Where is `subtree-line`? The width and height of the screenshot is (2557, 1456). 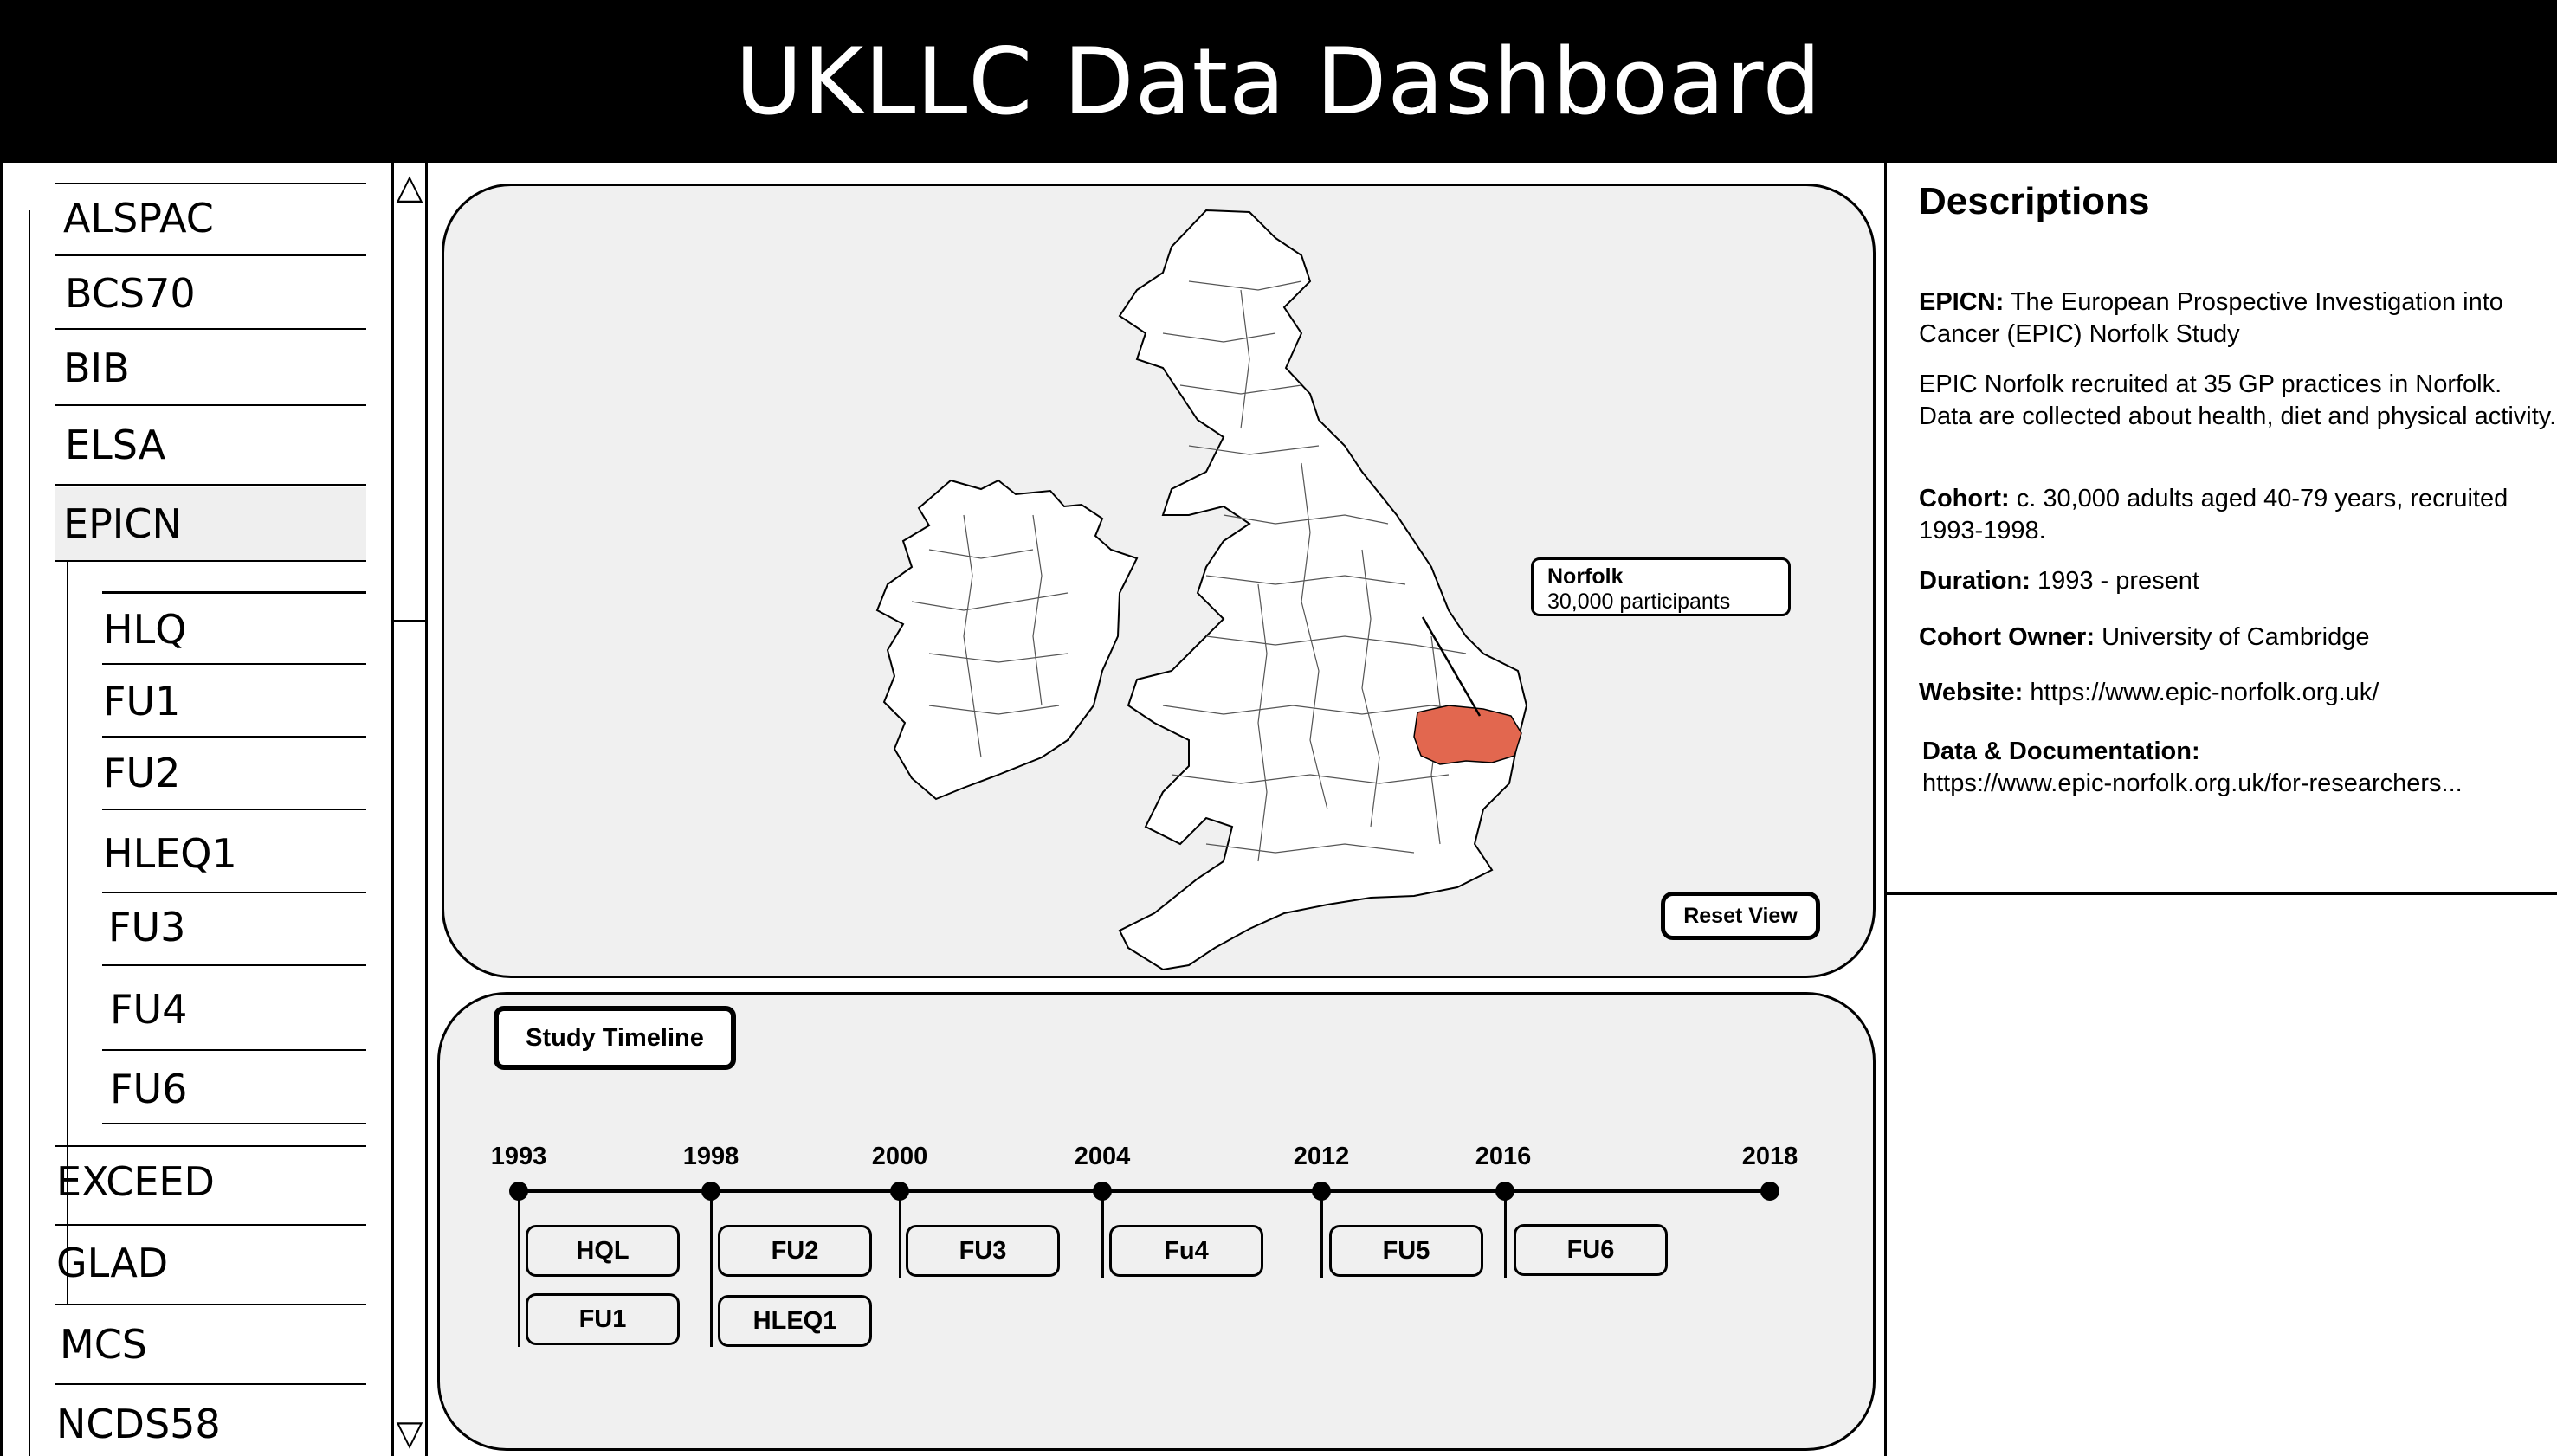
subtree-line is located at coordinates (67, 933).